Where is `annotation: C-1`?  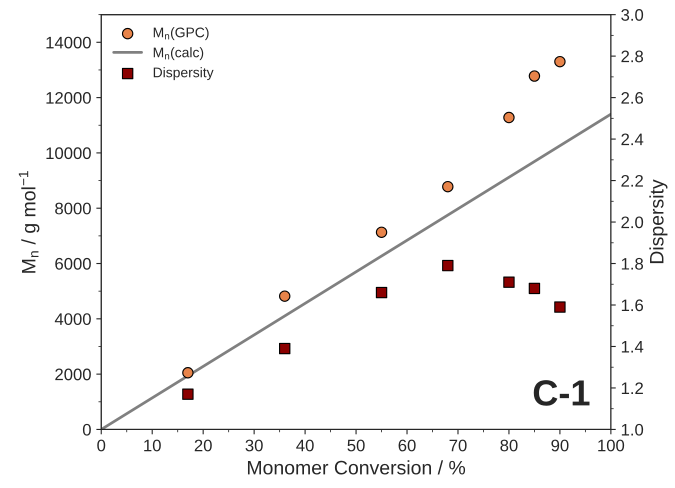 annotation: C-1 is located at coordinates (562, 393).